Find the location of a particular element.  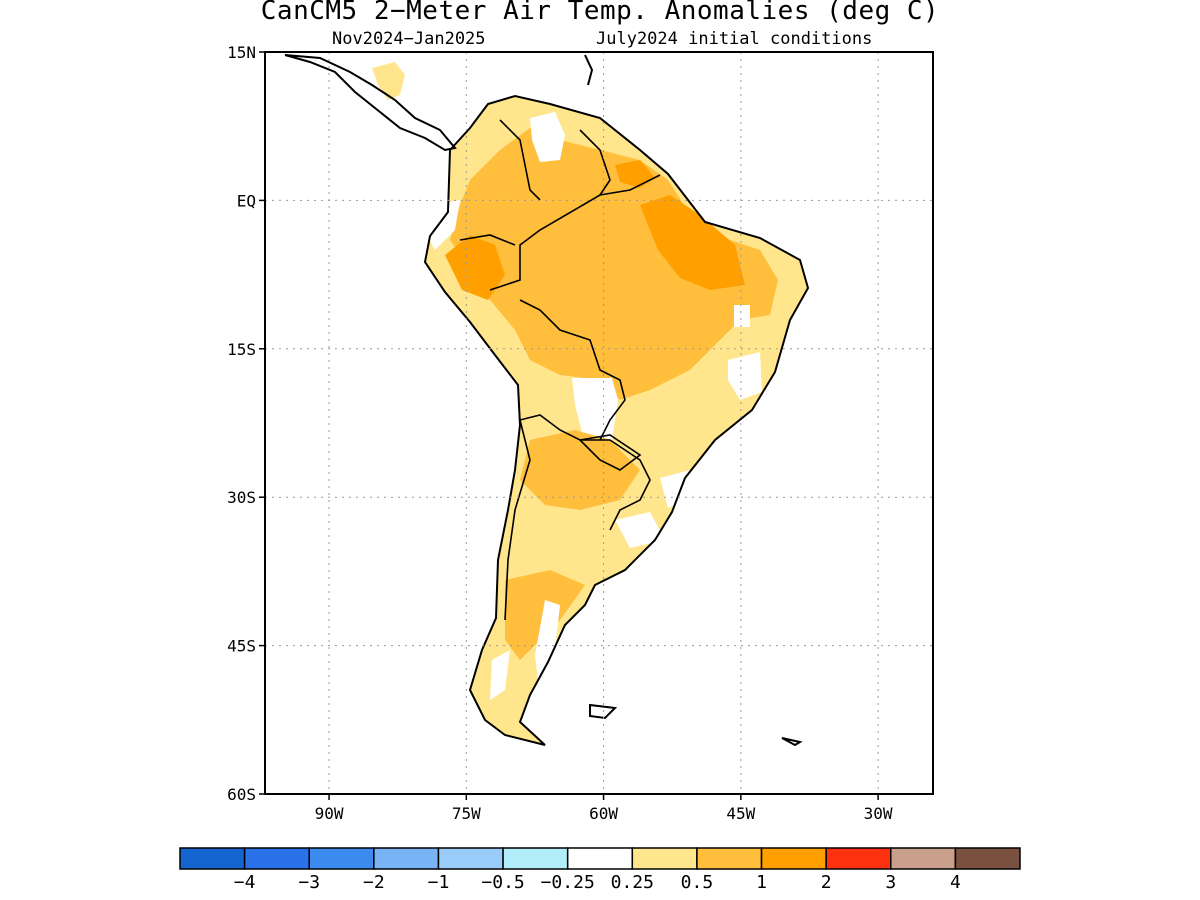

lon-tick-label: 60W is located at coordinates (603, 813).